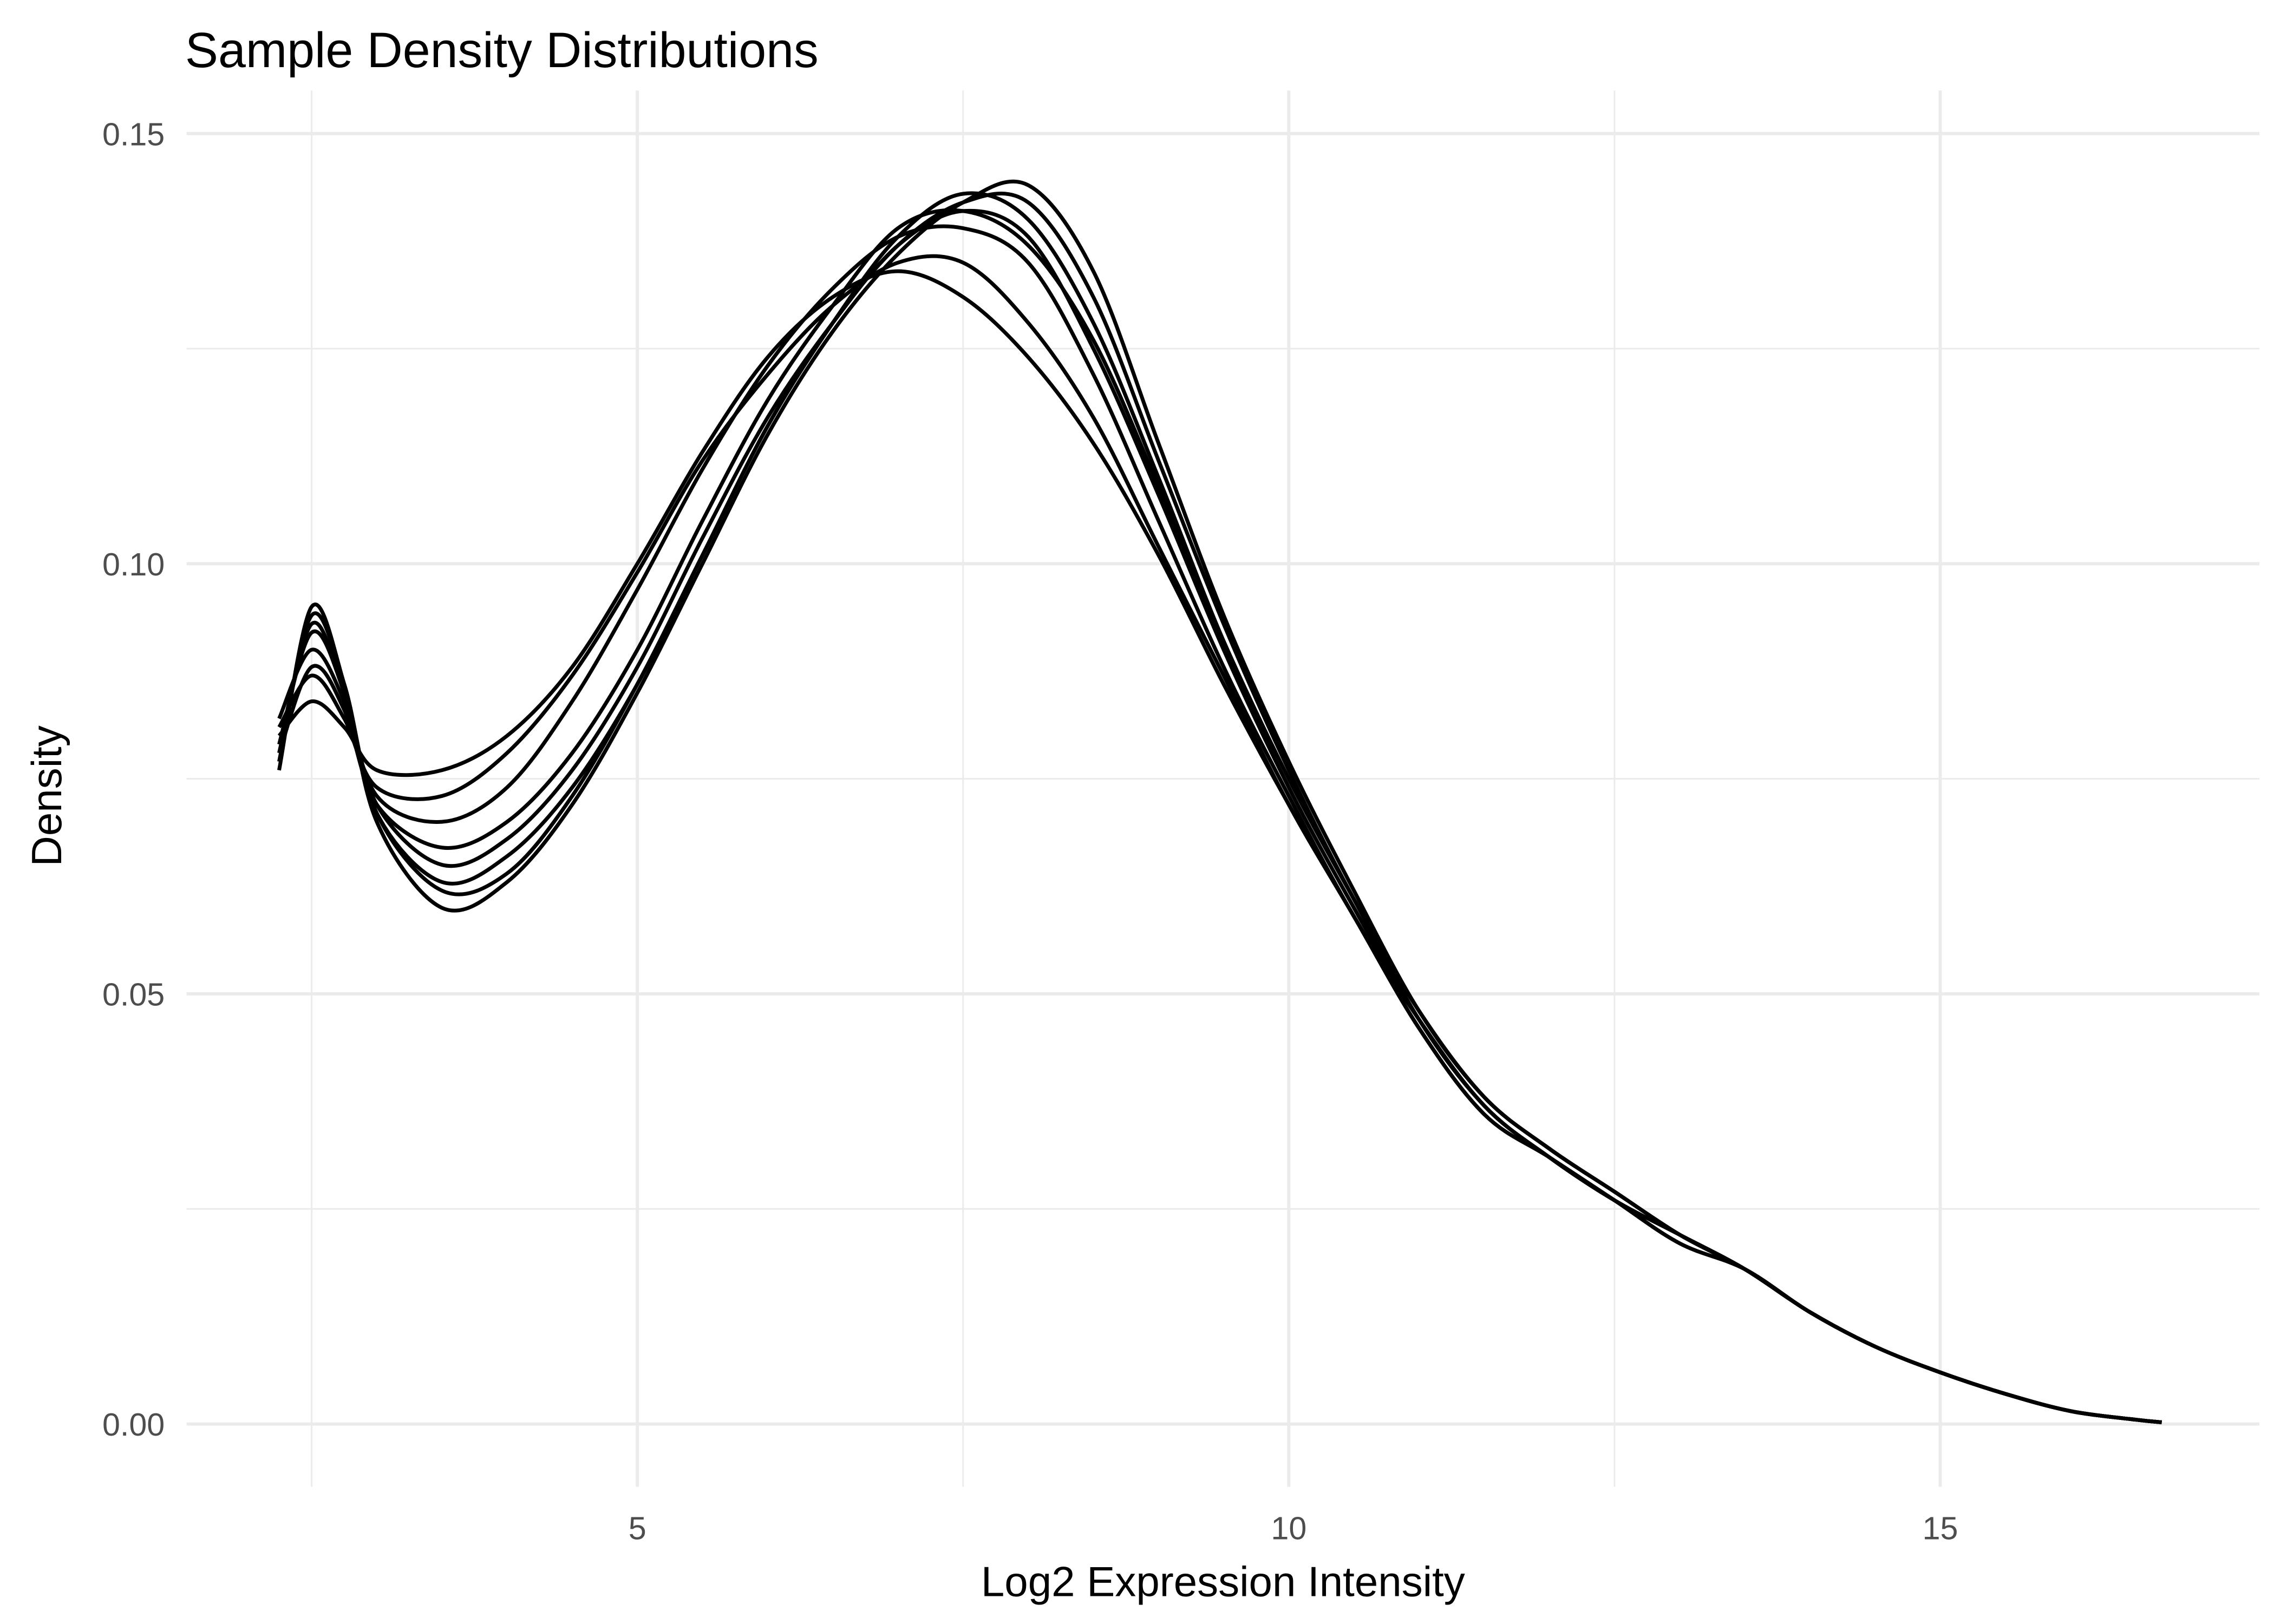 This screenshot has height=1624, width=2274. What do you see at coordinates (47, 795) in the screenshot?
I see `y-axis-label: Density` at bounding box center [47, 795].